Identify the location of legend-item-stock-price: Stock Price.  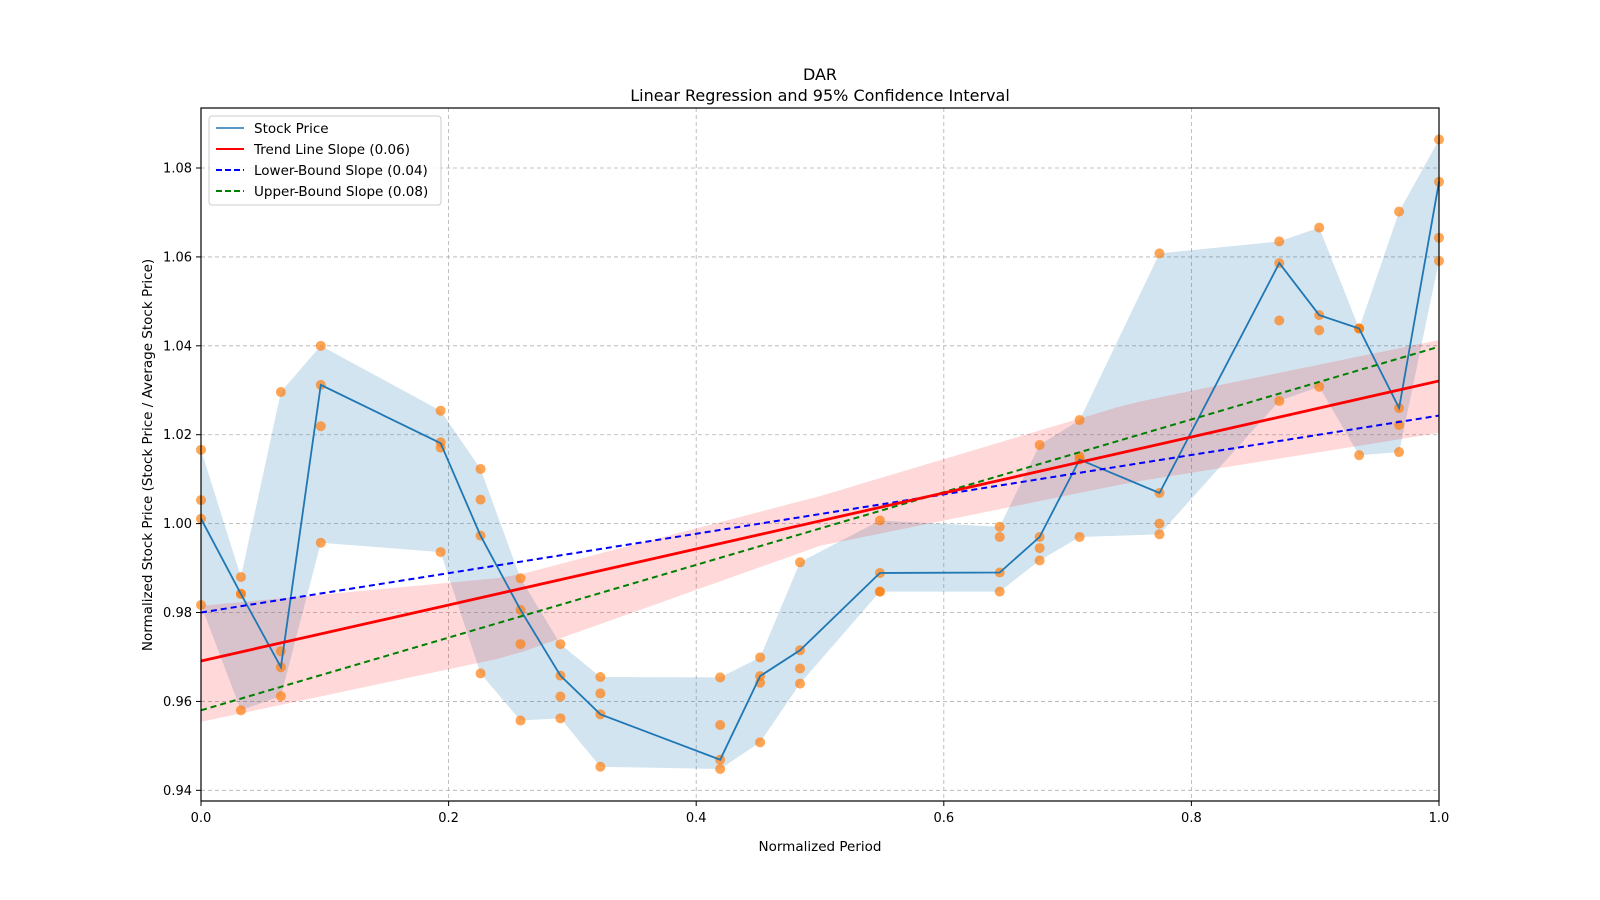
(272, 129).